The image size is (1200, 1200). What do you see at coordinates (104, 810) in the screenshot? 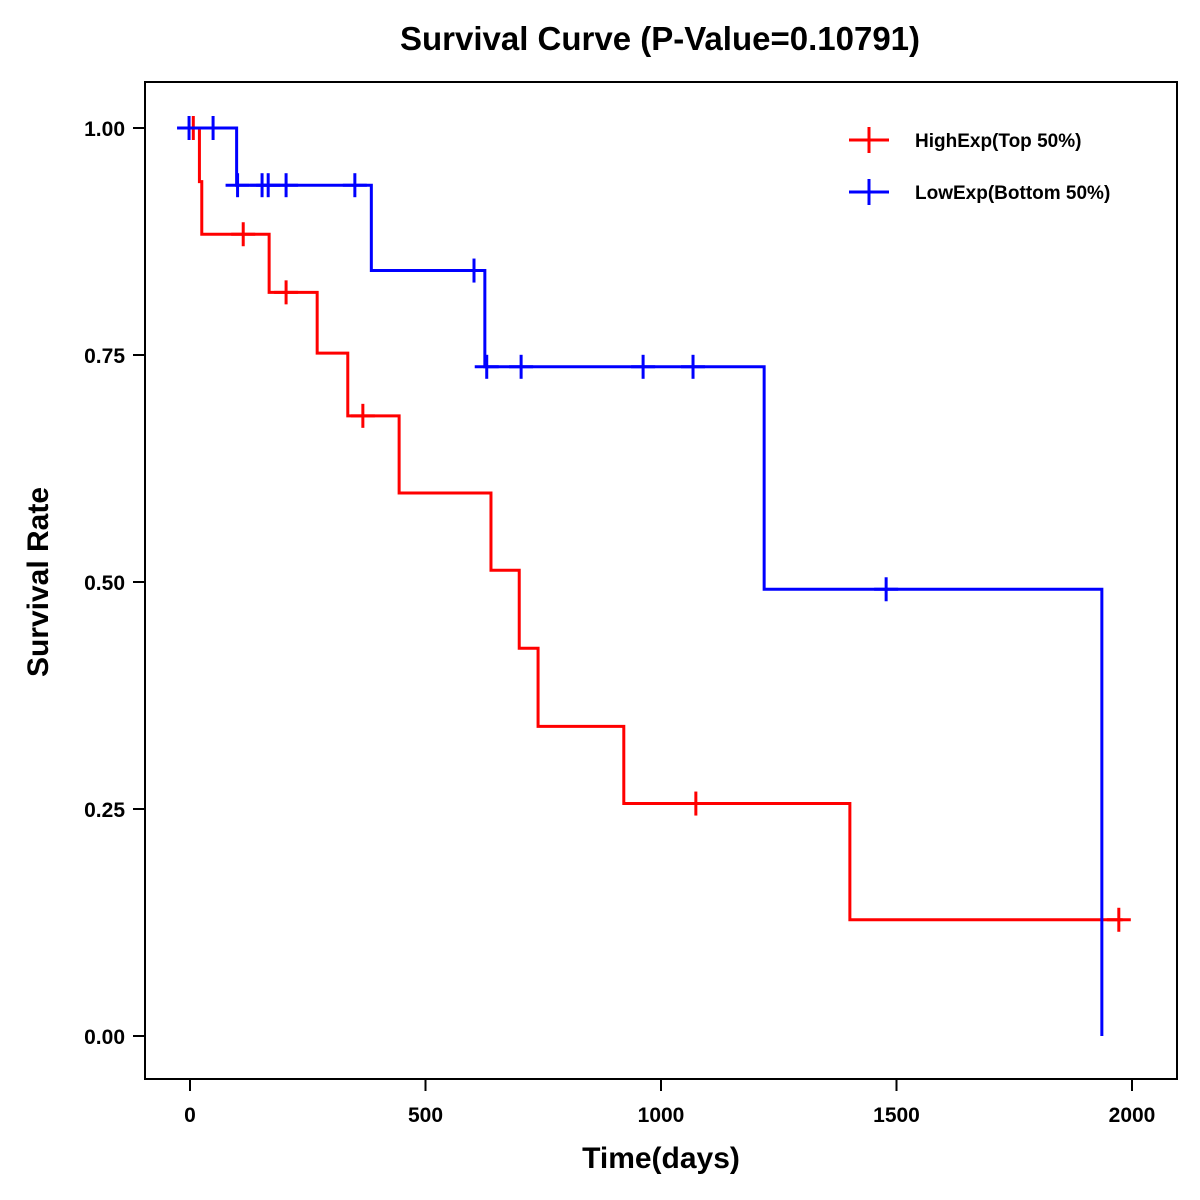
I see `y-tick-label: 0.25` at bounding box center [104, 810].